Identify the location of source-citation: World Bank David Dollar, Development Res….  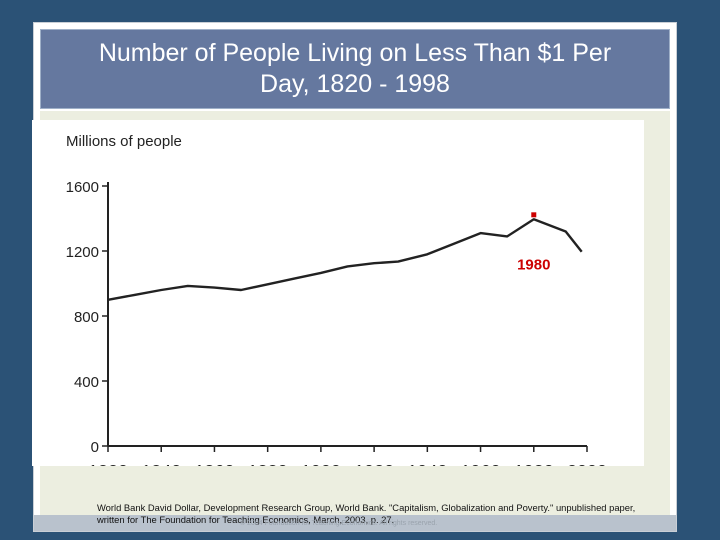
(366, 513).